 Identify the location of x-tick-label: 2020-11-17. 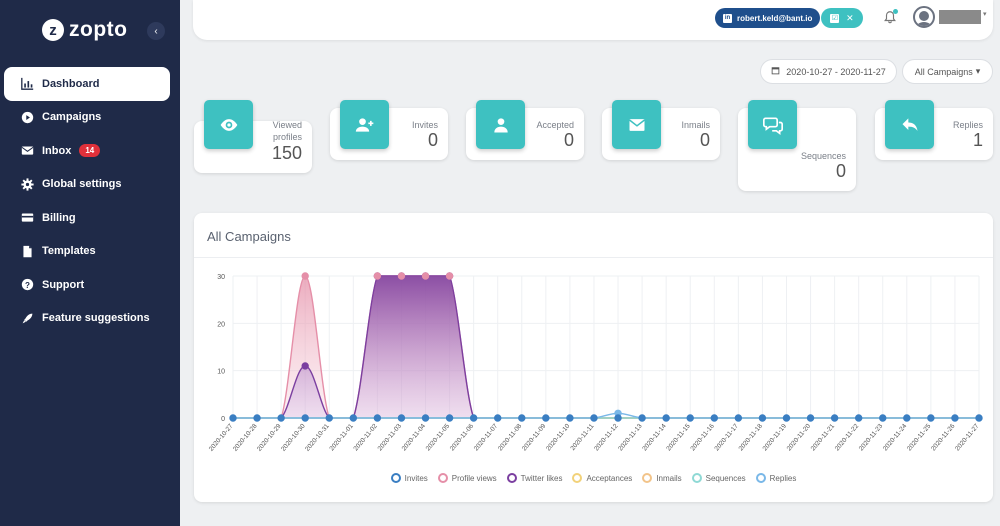
(726, 438).